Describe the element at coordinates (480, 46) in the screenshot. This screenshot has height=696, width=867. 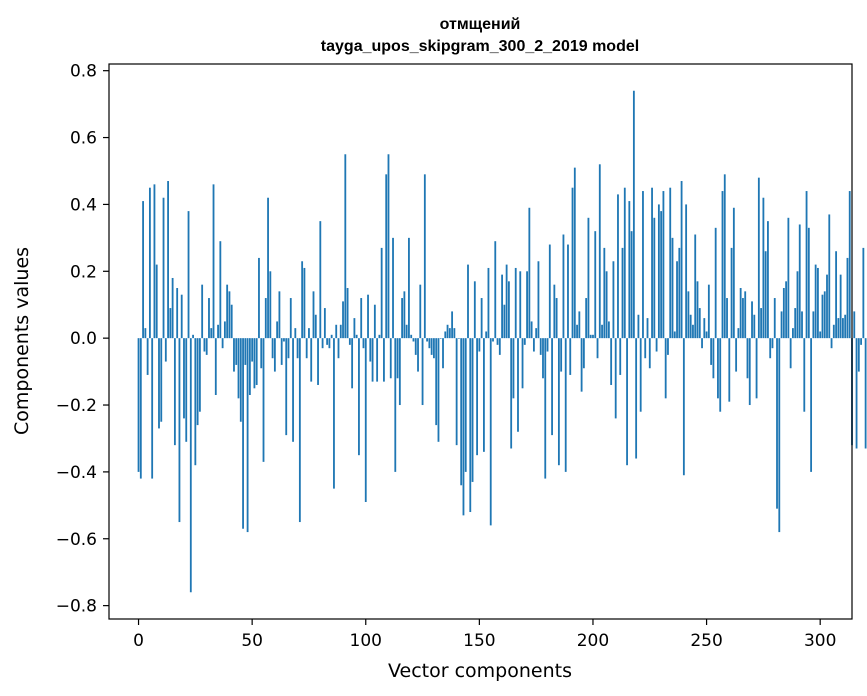
I see `chart-title-line2: tayga_upos_skipgram_300_2_2019 model` at that location.